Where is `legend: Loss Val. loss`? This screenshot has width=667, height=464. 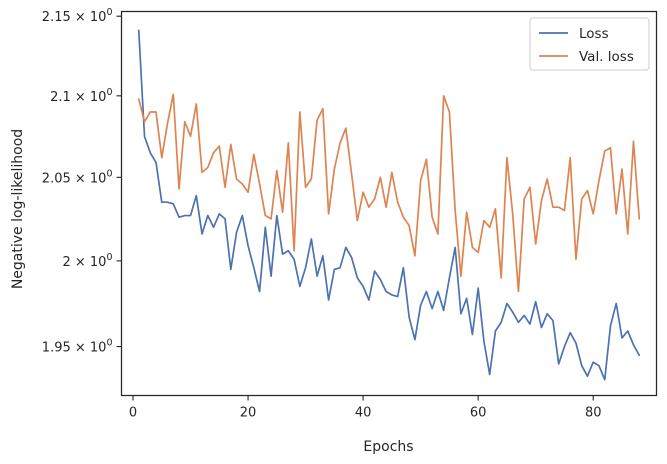
legend: Loss Val. loss is located at coordinates (589, 44).